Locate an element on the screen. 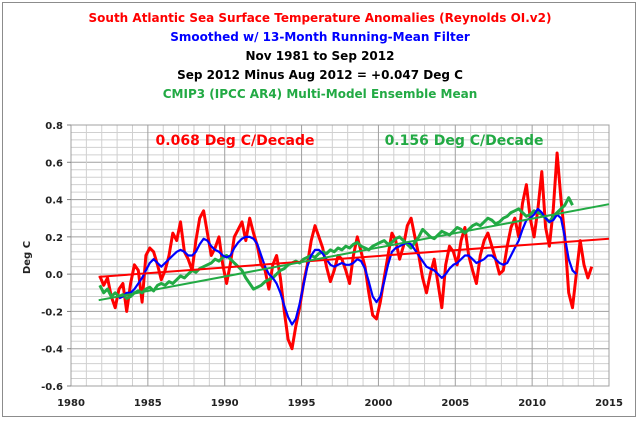 The height and width of the screenshot is (422, 640). y-tick-label: -0.2 is located at coordinates (52, 312).